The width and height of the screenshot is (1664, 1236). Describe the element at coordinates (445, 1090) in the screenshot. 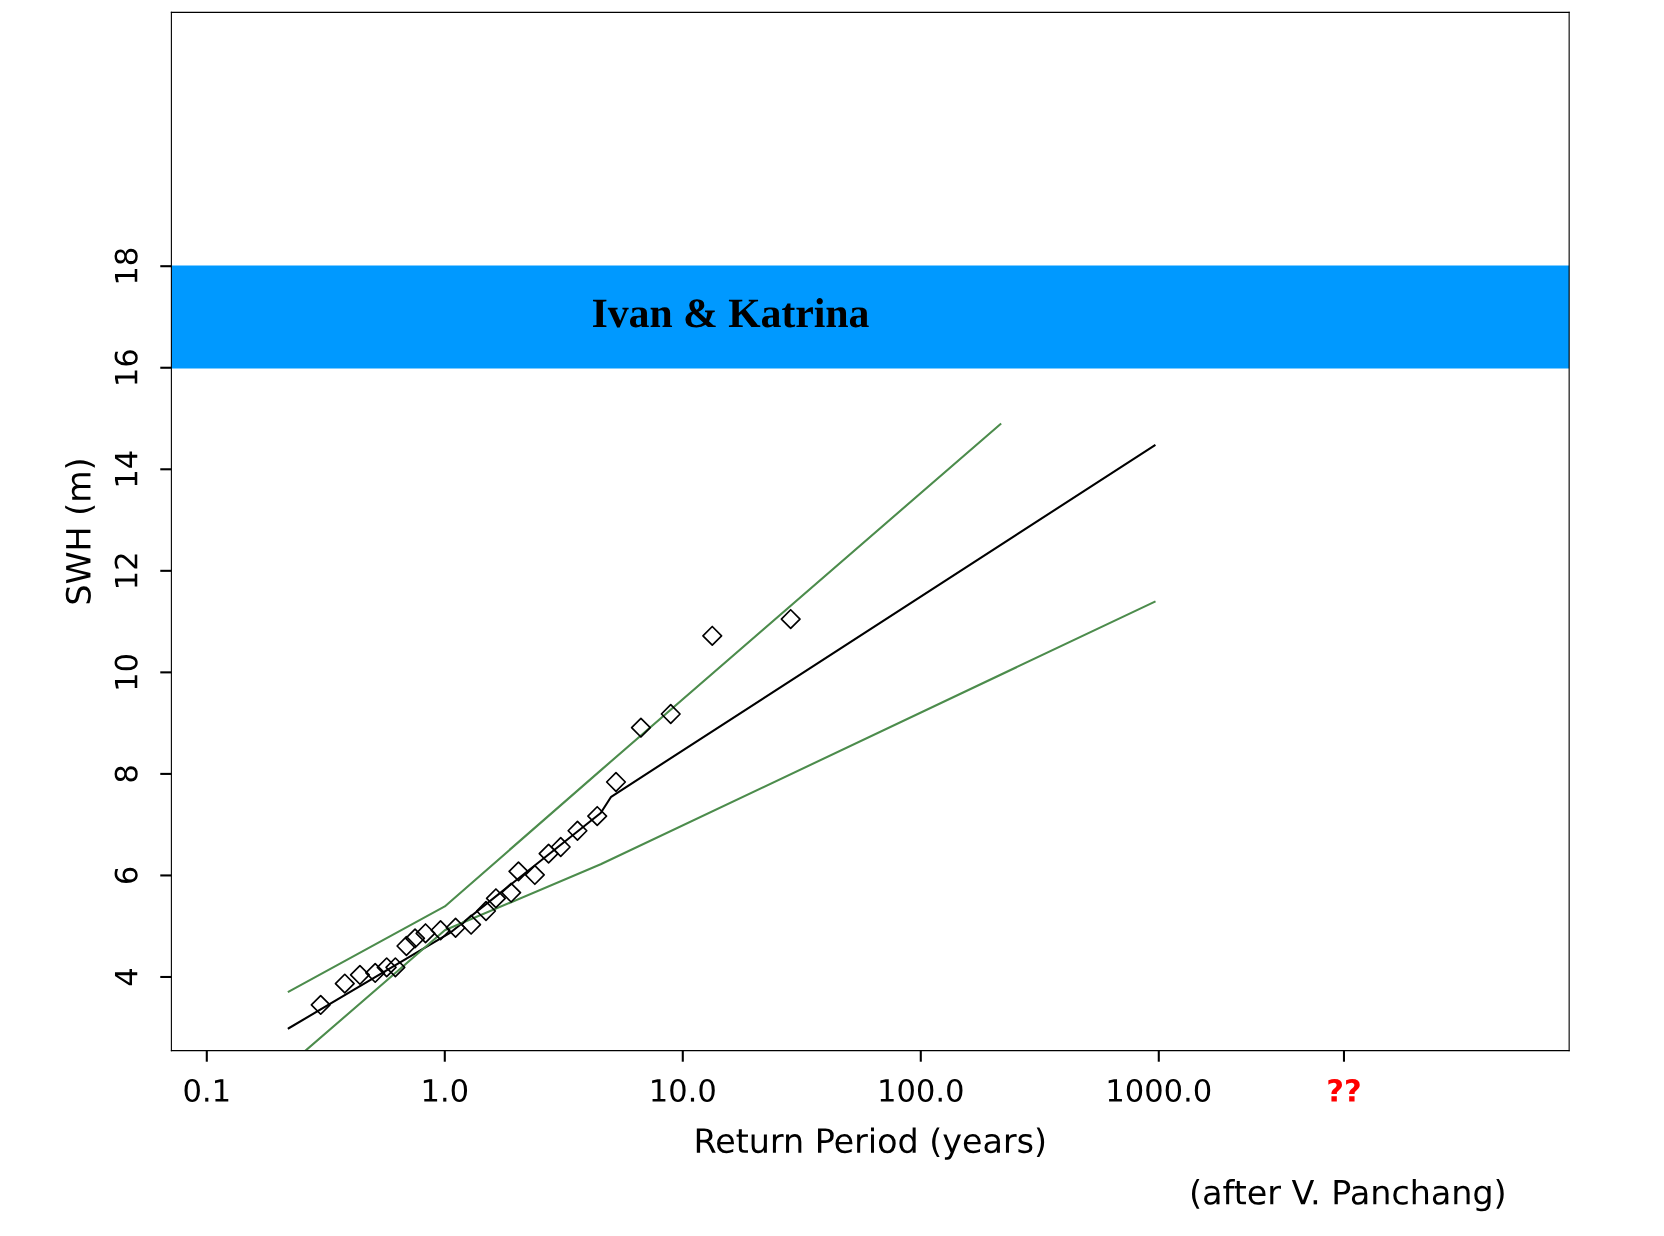

I see `x-tick-label: 1.0` at that location.